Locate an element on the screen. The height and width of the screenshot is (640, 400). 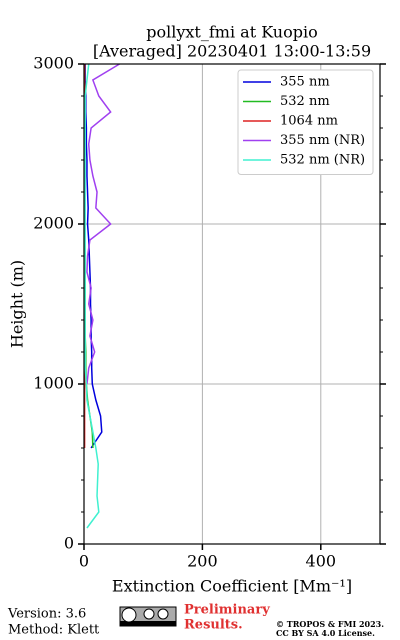
y-axis-label: Height (m) is located at coordinates (17, 304).